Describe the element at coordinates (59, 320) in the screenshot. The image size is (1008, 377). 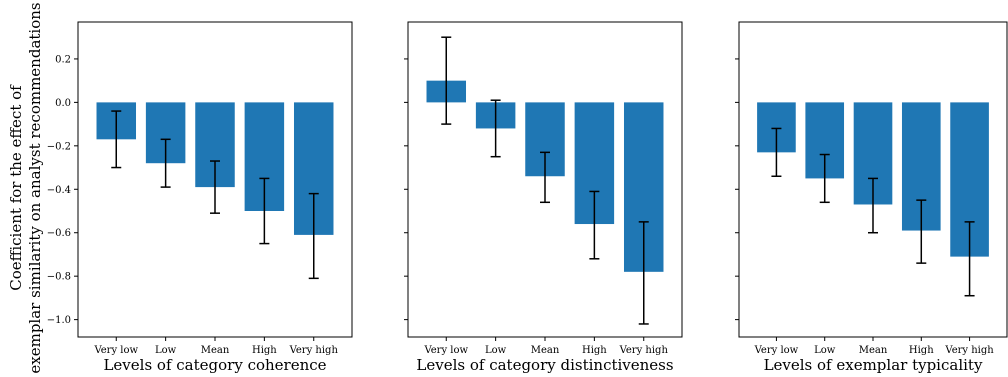
I see `y-tick-label: −1.0` at that location.